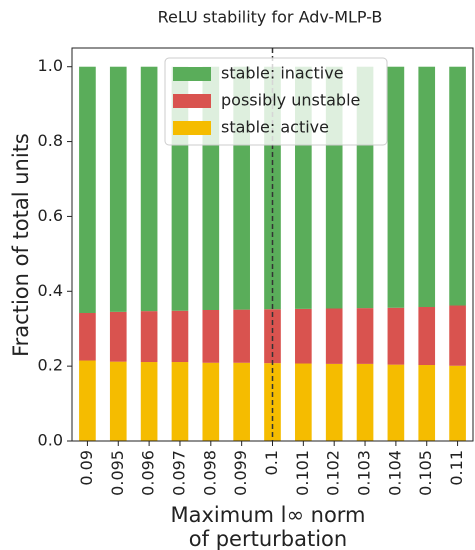 The width and height of the screenshot is (475, 550). What do you see at coordinates (302, 473) in the screenshot?
I see `x-tick-label: 0.101` at bounding box center [302, 473].